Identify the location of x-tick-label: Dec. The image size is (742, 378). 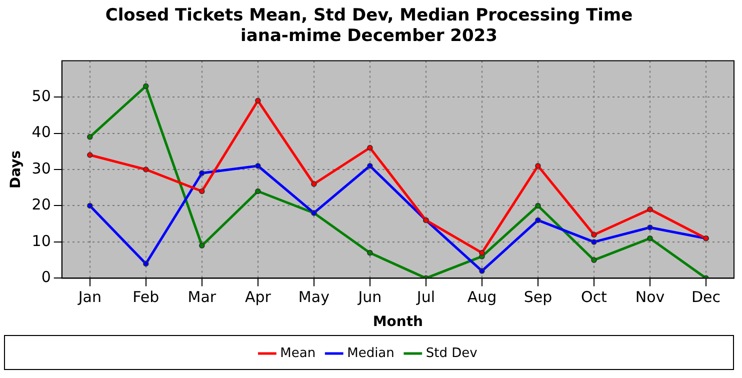
(706, 297).